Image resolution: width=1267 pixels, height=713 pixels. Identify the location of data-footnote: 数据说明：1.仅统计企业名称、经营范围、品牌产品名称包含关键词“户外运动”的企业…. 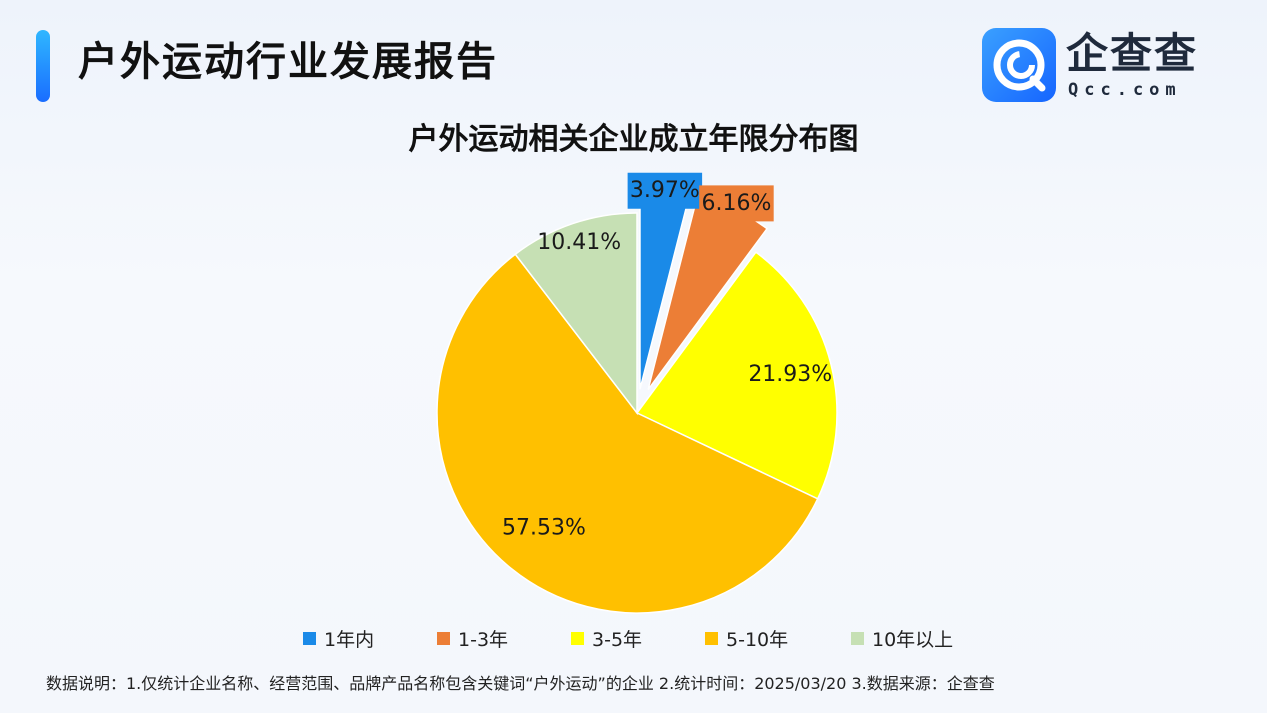
(520, 683).